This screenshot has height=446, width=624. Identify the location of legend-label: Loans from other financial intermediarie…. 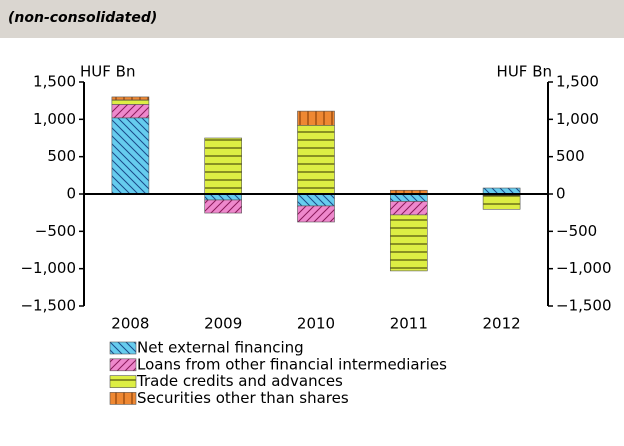
(292, 364).